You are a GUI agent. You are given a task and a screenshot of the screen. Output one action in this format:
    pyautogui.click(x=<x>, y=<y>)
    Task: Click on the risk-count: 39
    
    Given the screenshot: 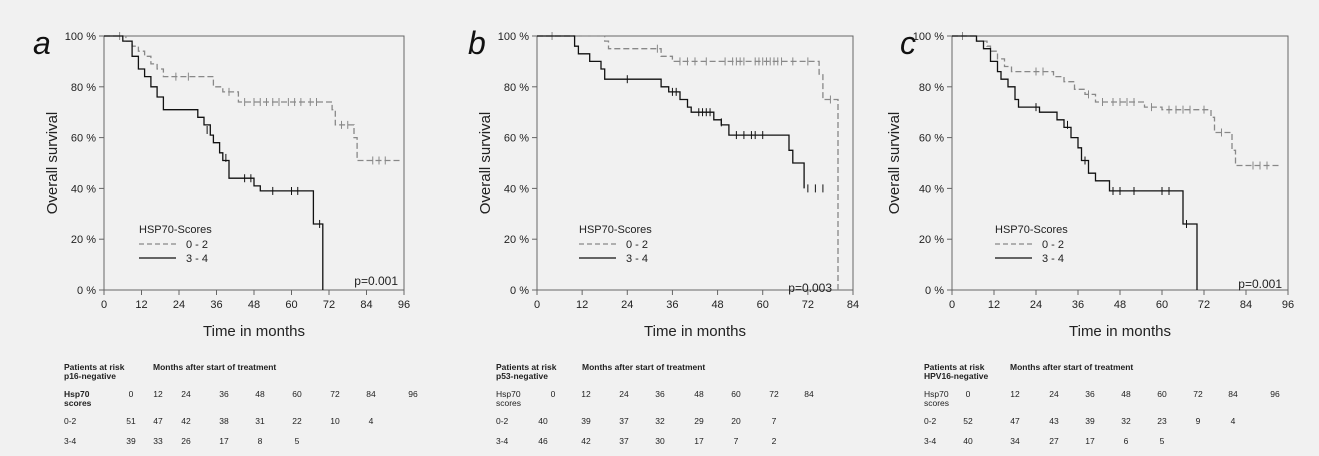 What is the action you would take?
    pyautogui.click(x=586, y=421)
    